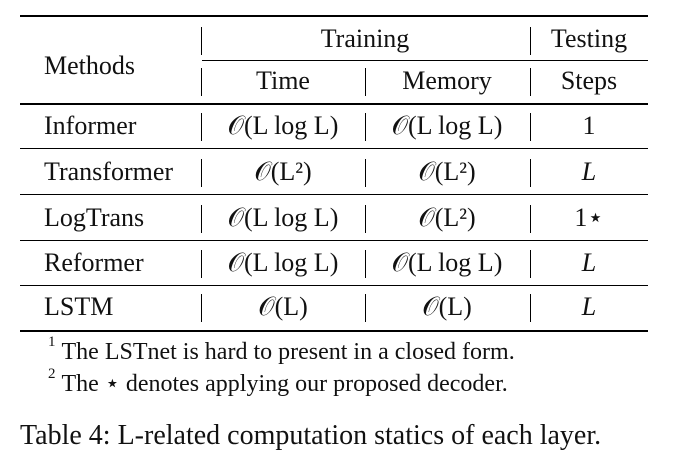 Image resolution: width=695 pixels, height=466 pixels. Describe the element at coordinates (589, 217) in the screenshot. I see `row-steps: 1⋆` at that location.